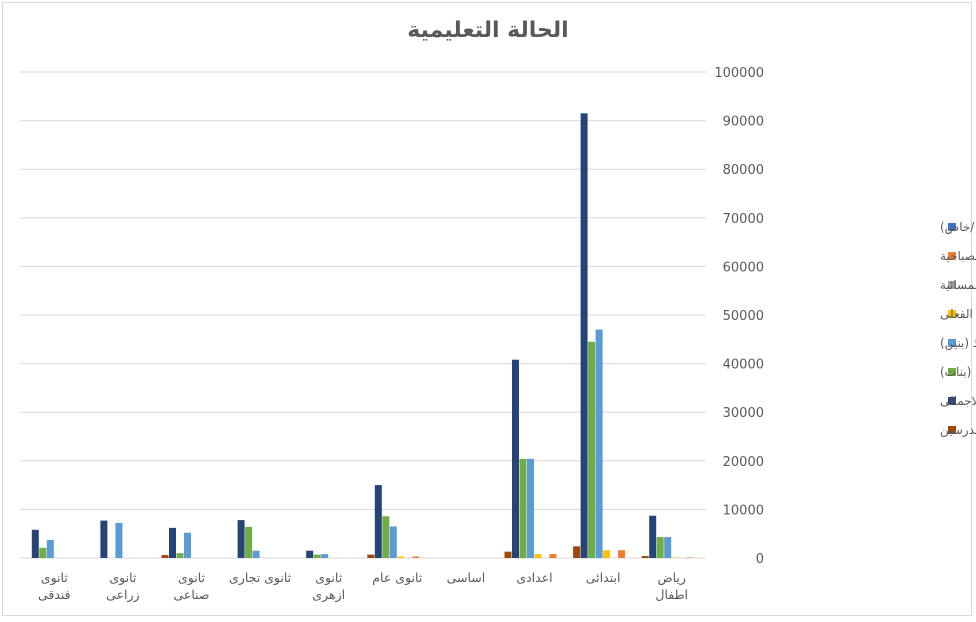  Describe the element at coordinates (958, 372) in the screenshot. I see `legend-label: عدد التلاميذ (بنات)` at that location.